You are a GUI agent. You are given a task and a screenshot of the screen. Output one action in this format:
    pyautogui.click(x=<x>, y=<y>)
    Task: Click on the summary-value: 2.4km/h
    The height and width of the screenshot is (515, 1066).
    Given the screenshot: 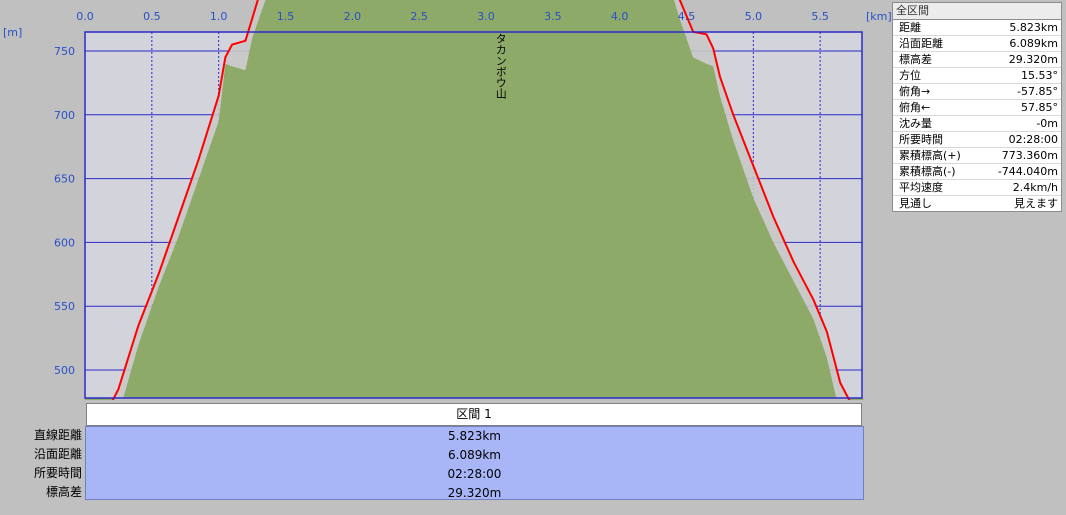 What is the action you would take?
    pyautogui.click(x=1035, y=187)
    